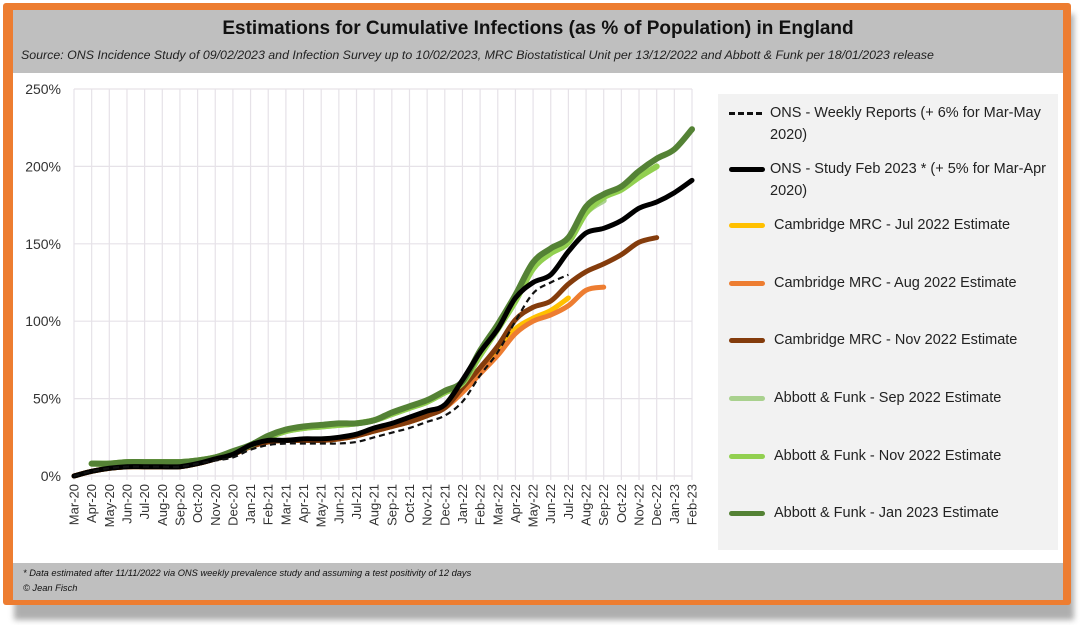 Image resolution: width=1080 pixels, height=625 pixels. What do you see at coordinates (162, 505) in the screenshot?
I see `x-tick-label: Aug-20` at bounding box center [162, 505].